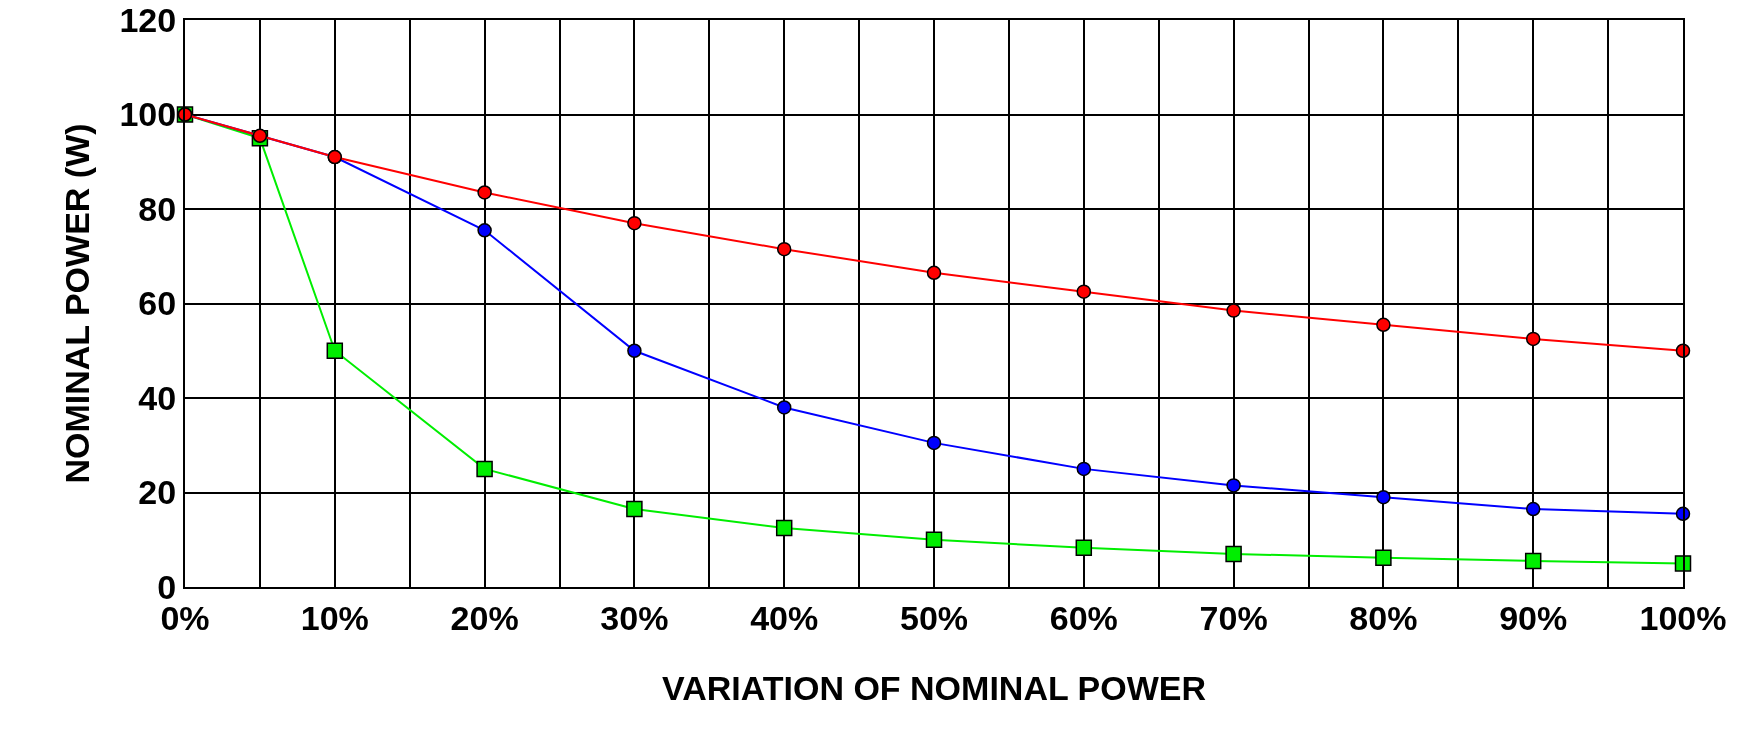 The width and height of the screenshot is (1738, 737). Describe the element at coordinates (334, 617) in the screenshot. I see `x-tick-label: 10%` at that location.